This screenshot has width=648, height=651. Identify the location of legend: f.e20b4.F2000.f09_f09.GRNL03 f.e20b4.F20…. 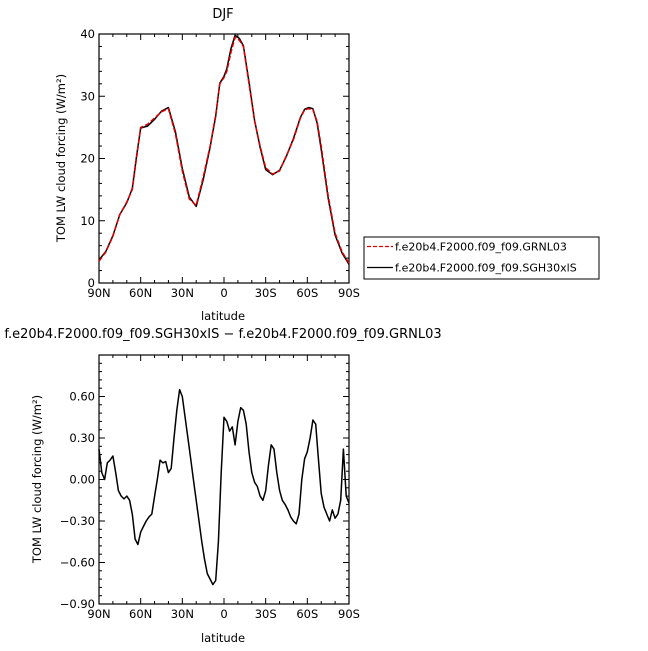
(481, 258).